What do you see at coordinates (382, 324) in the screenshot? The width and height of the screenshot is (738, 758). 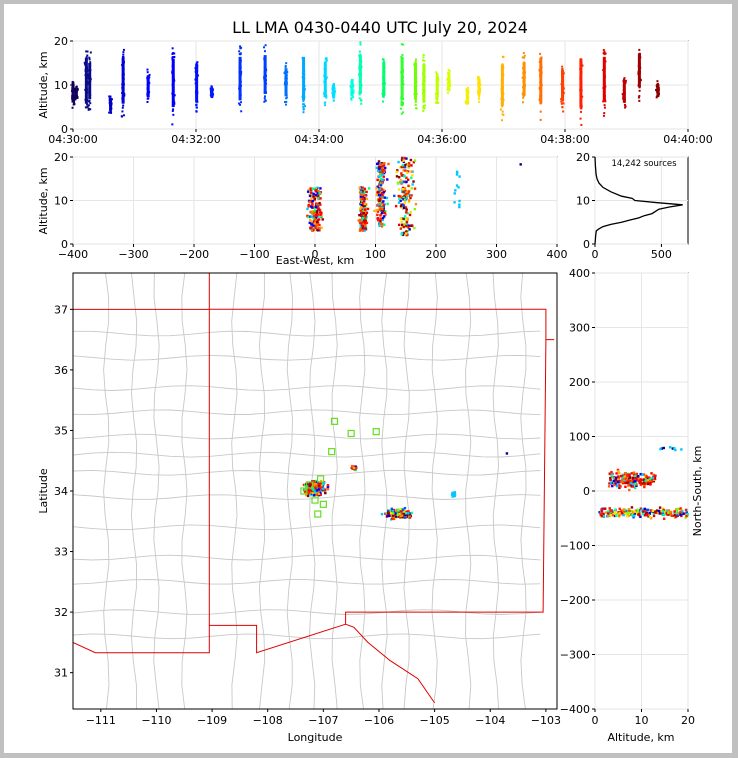 I see `state-border` at bounding box center [382, 324].